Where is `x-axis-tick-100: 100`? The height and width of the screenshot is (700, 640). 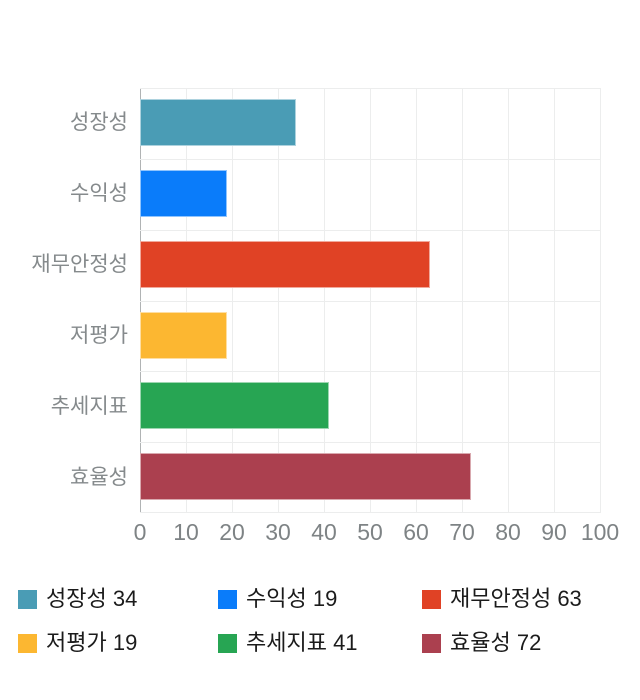
x-axis-tick-100: 100 is located at coordinates (600, 532).